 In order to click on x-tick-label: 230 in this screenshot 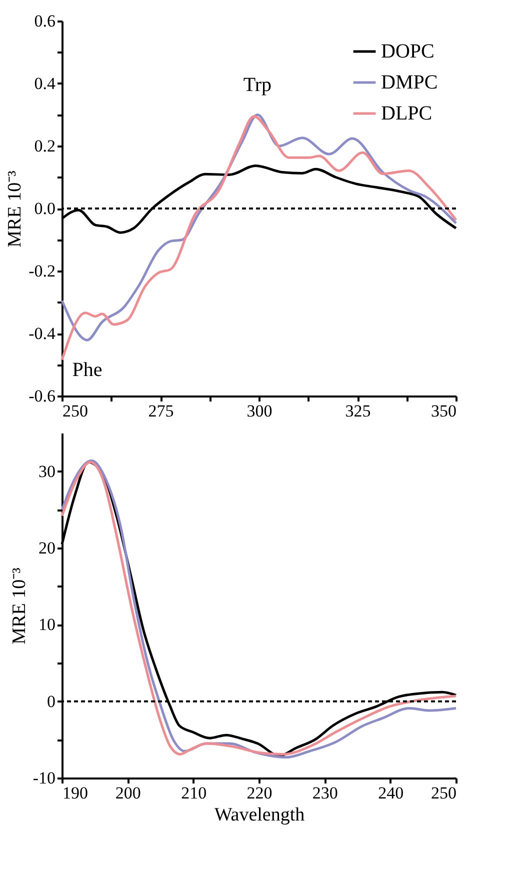, I will do `click(325, 793)`.